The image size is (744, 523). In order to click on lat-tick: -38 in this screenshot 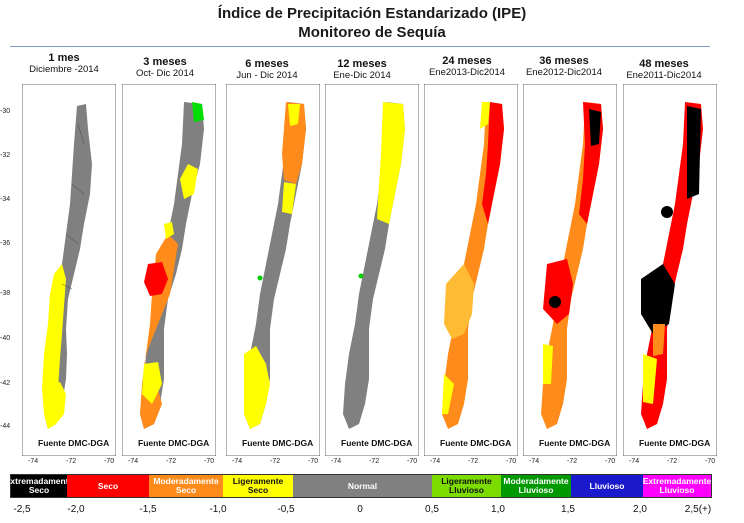, I will do `click(5, 293)`.